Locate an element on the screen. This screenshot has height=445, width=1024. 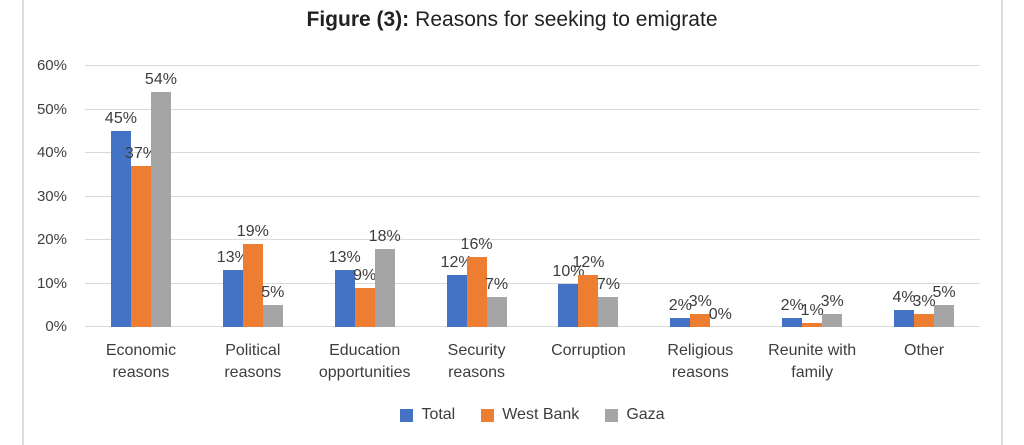
x-axis-category-label: Religious reasons is located at coordinates (700, 362).